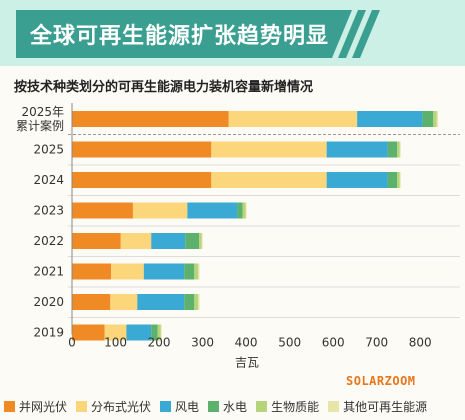 The width and height of the screenshot is (465, 420). Describe the element at coordinates (289, 343) in the screenshot. I see `x-tick-label: 500` at that location.